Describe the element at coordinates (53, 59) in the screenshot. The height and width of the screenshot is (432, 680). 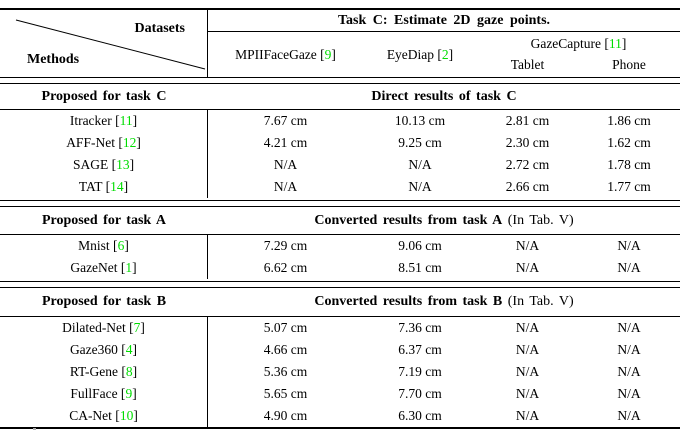
I see `corner-methods-label: Methods` at that location.